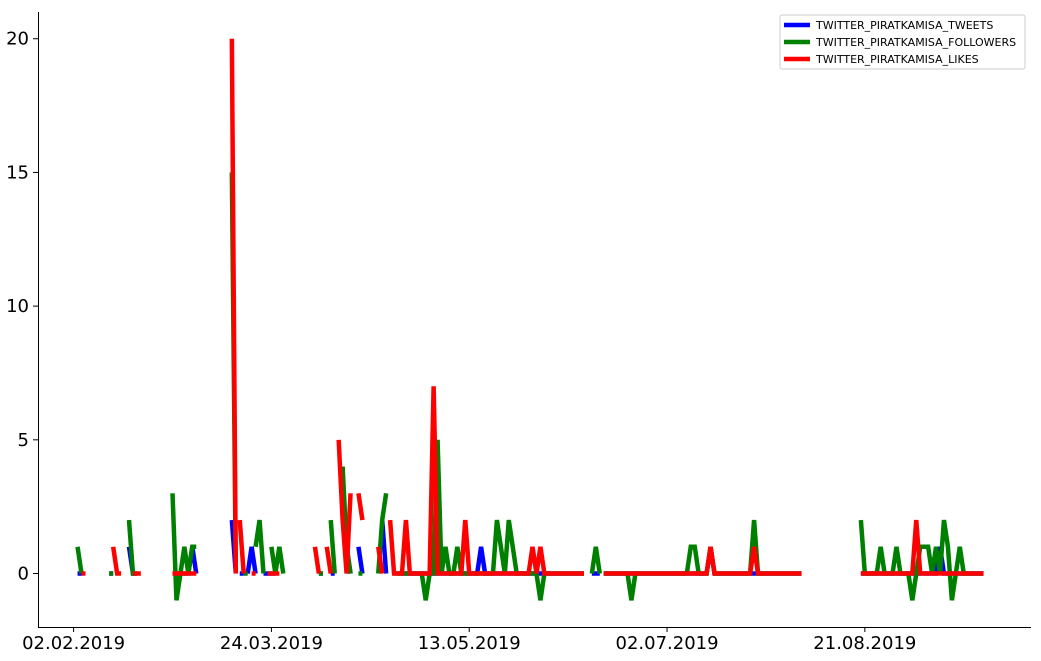 The image size is (1041, 661). Describe the element at coordinates (864, 643) in the screenshot. I see `x-tick-label: 21.08.2019` at that location.